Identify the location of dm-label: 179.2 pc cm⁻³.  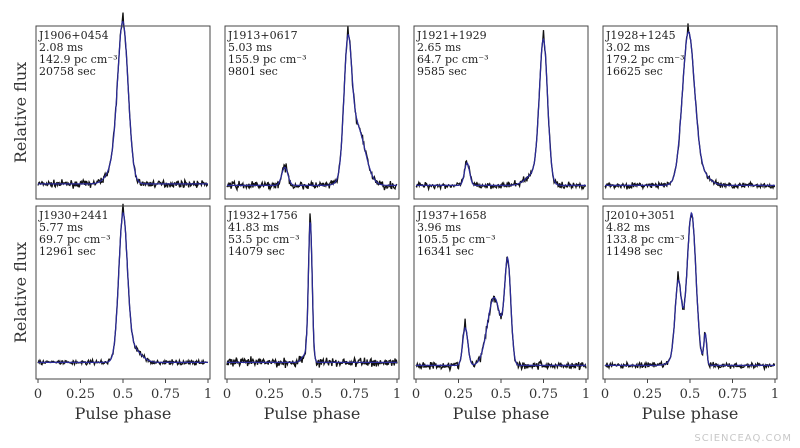
(645, 59).